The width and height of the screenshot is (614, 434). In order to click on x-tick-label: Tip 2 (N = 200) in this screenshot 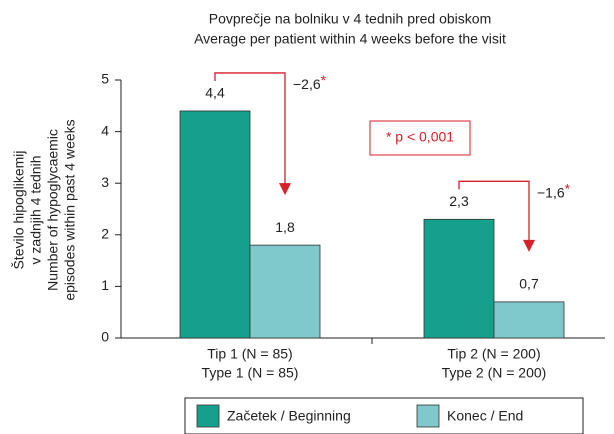, I will do `click(493, 354)`.